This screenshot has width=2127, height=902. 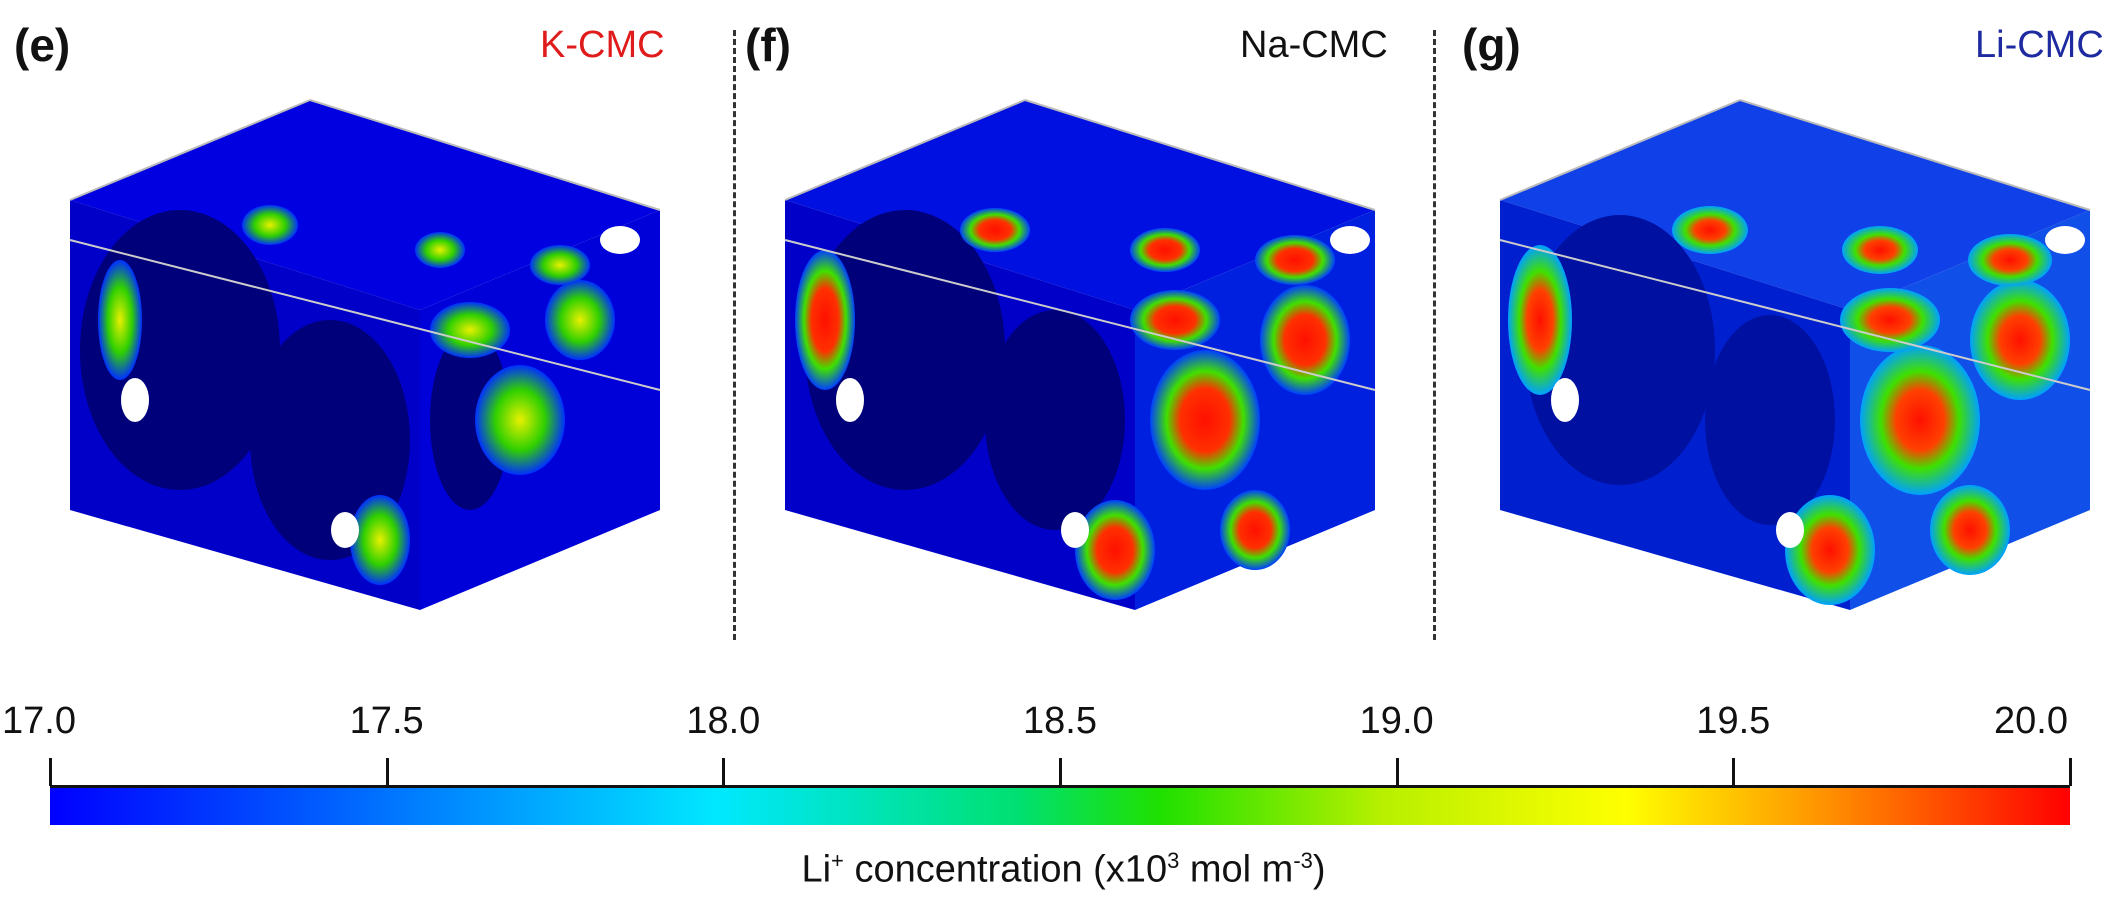 I want to click on panel-title-na-cmc: Na-CMC, so click(x=1314, y=45).